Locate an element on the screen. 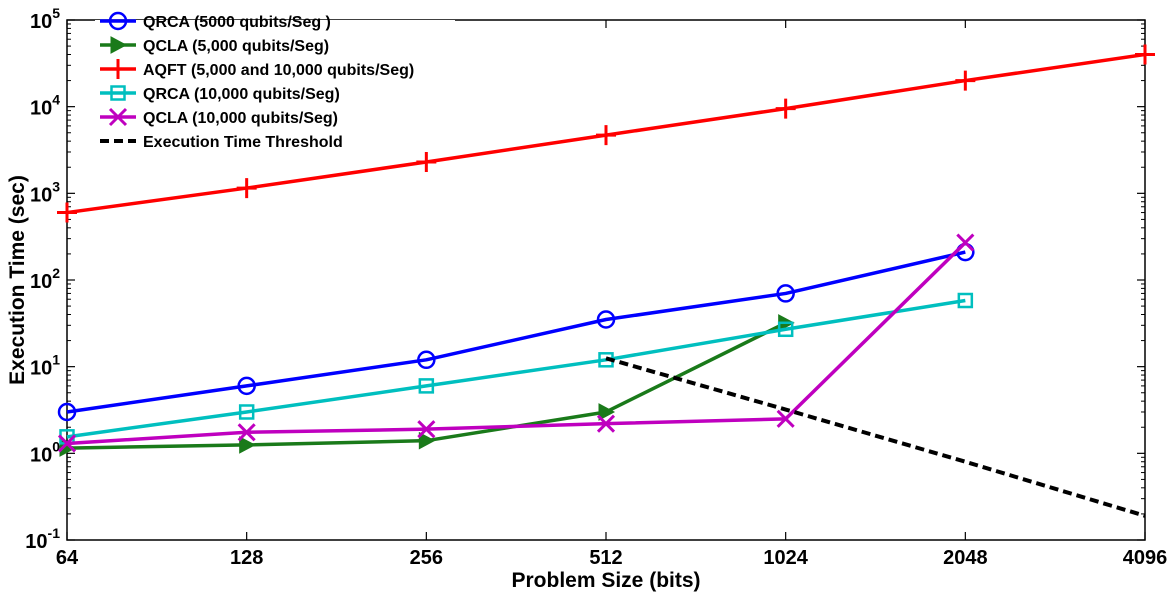 This screenshot has height=593, width=1167. legend-entry-1: QCLA (5,000 qubits/Seg) is located at coordinates (214, 45).